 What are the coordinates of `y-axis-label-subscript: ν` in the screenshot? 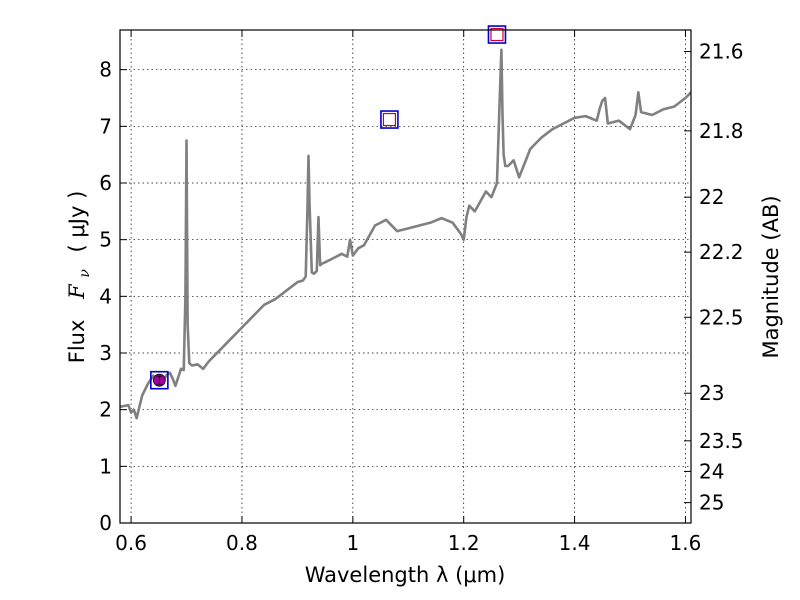 It's located at (85, 273).